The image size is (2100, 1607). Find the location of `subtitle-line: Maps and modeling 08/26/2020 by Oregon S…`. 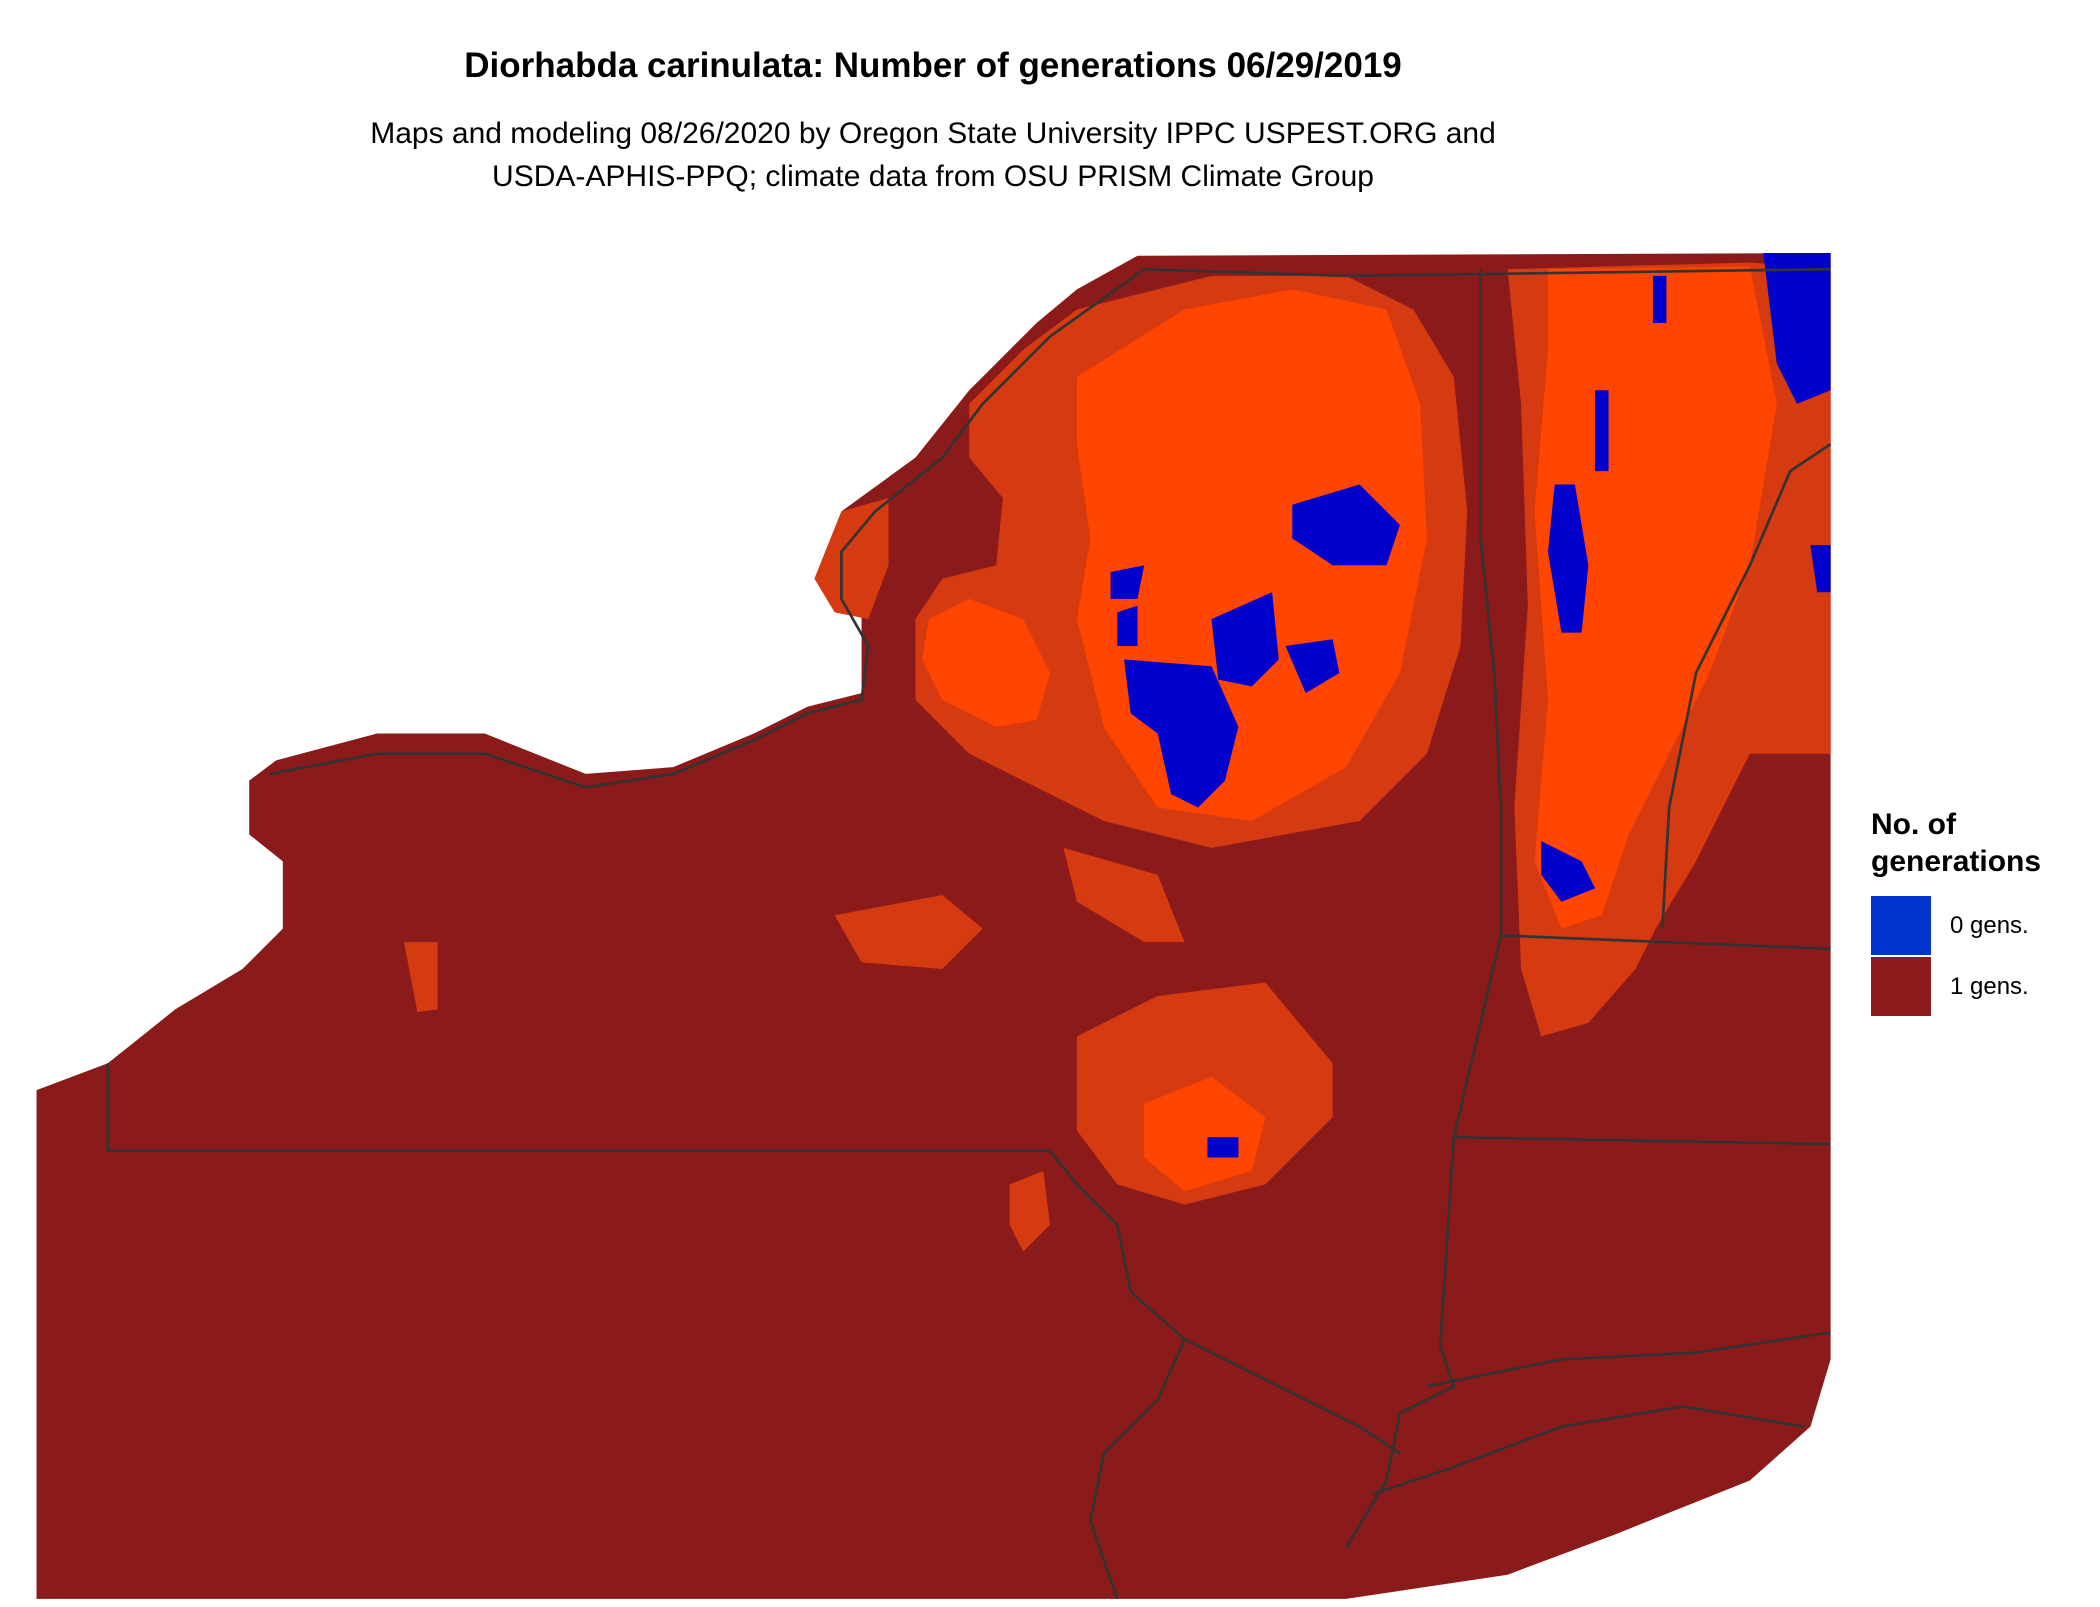

subtitle-line: Maps and modeling 08/26/2020 by Oregon S… is located at coordinates (933, 133).